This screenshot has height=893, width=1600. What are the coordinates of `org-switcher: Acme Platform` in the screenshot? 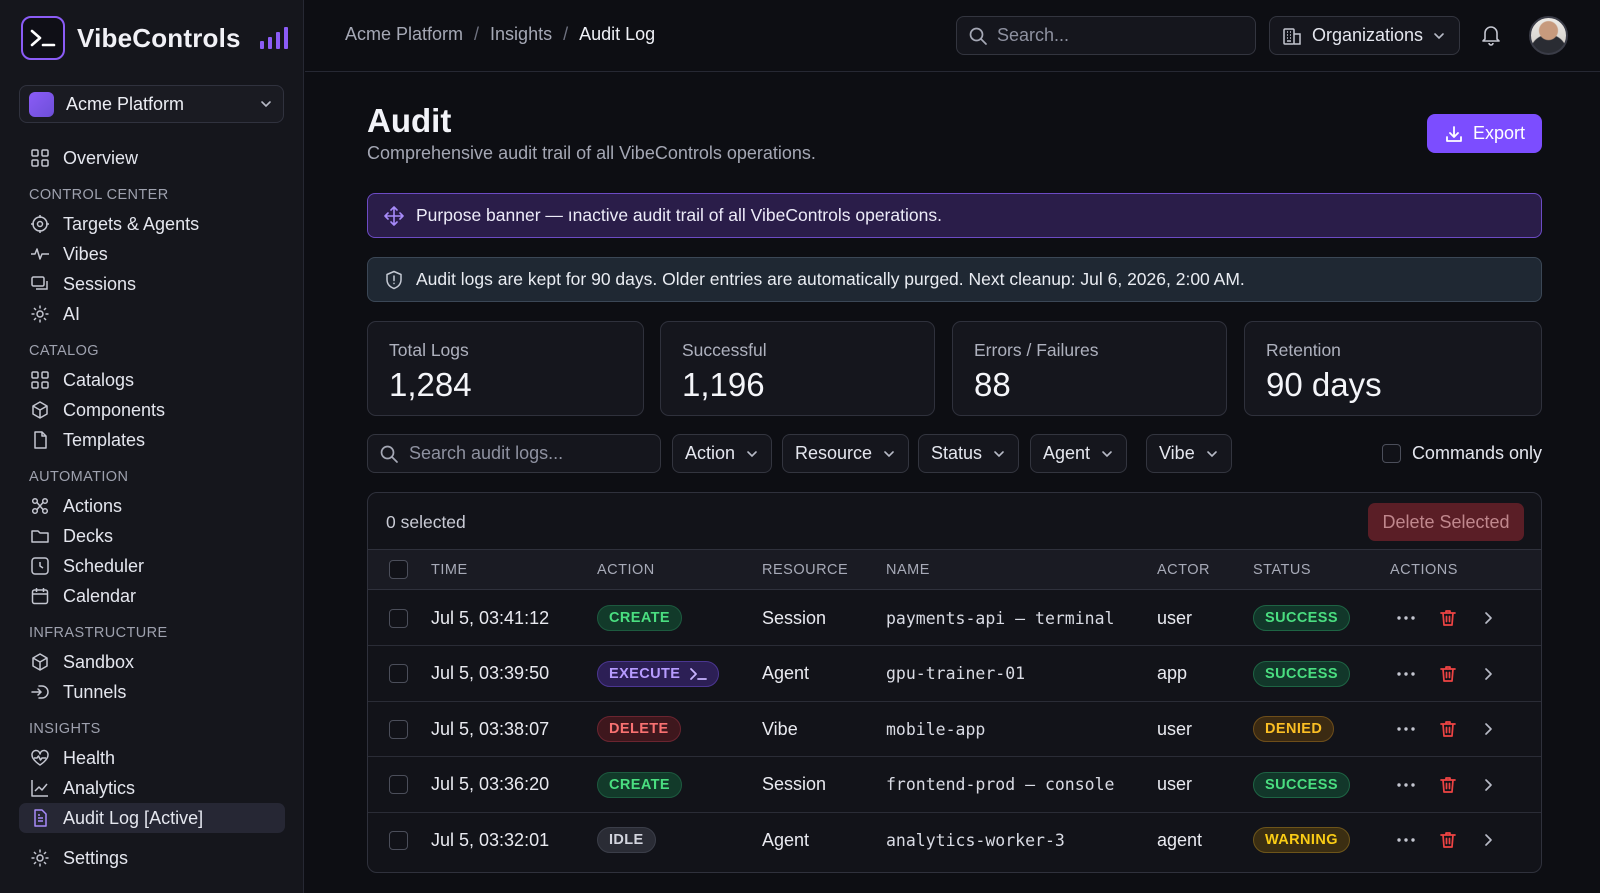 It's located at (151, 104).